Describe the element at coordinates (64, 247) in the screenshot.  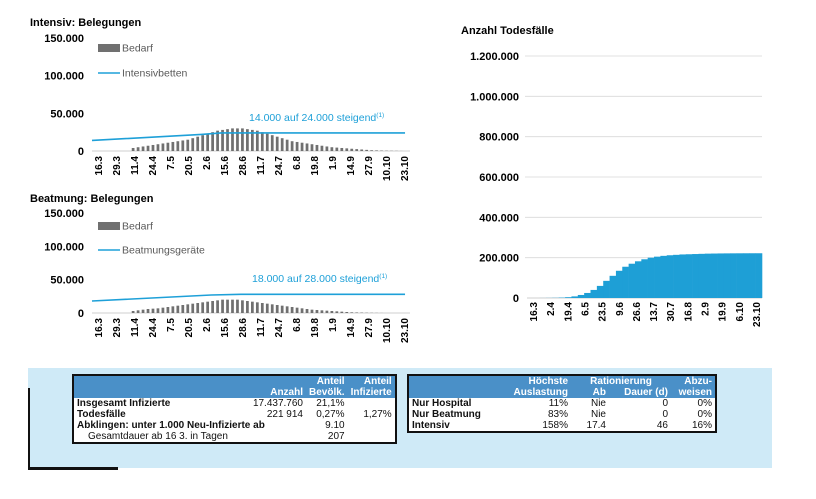
I see `y-tick-label: 100.000` at that location.